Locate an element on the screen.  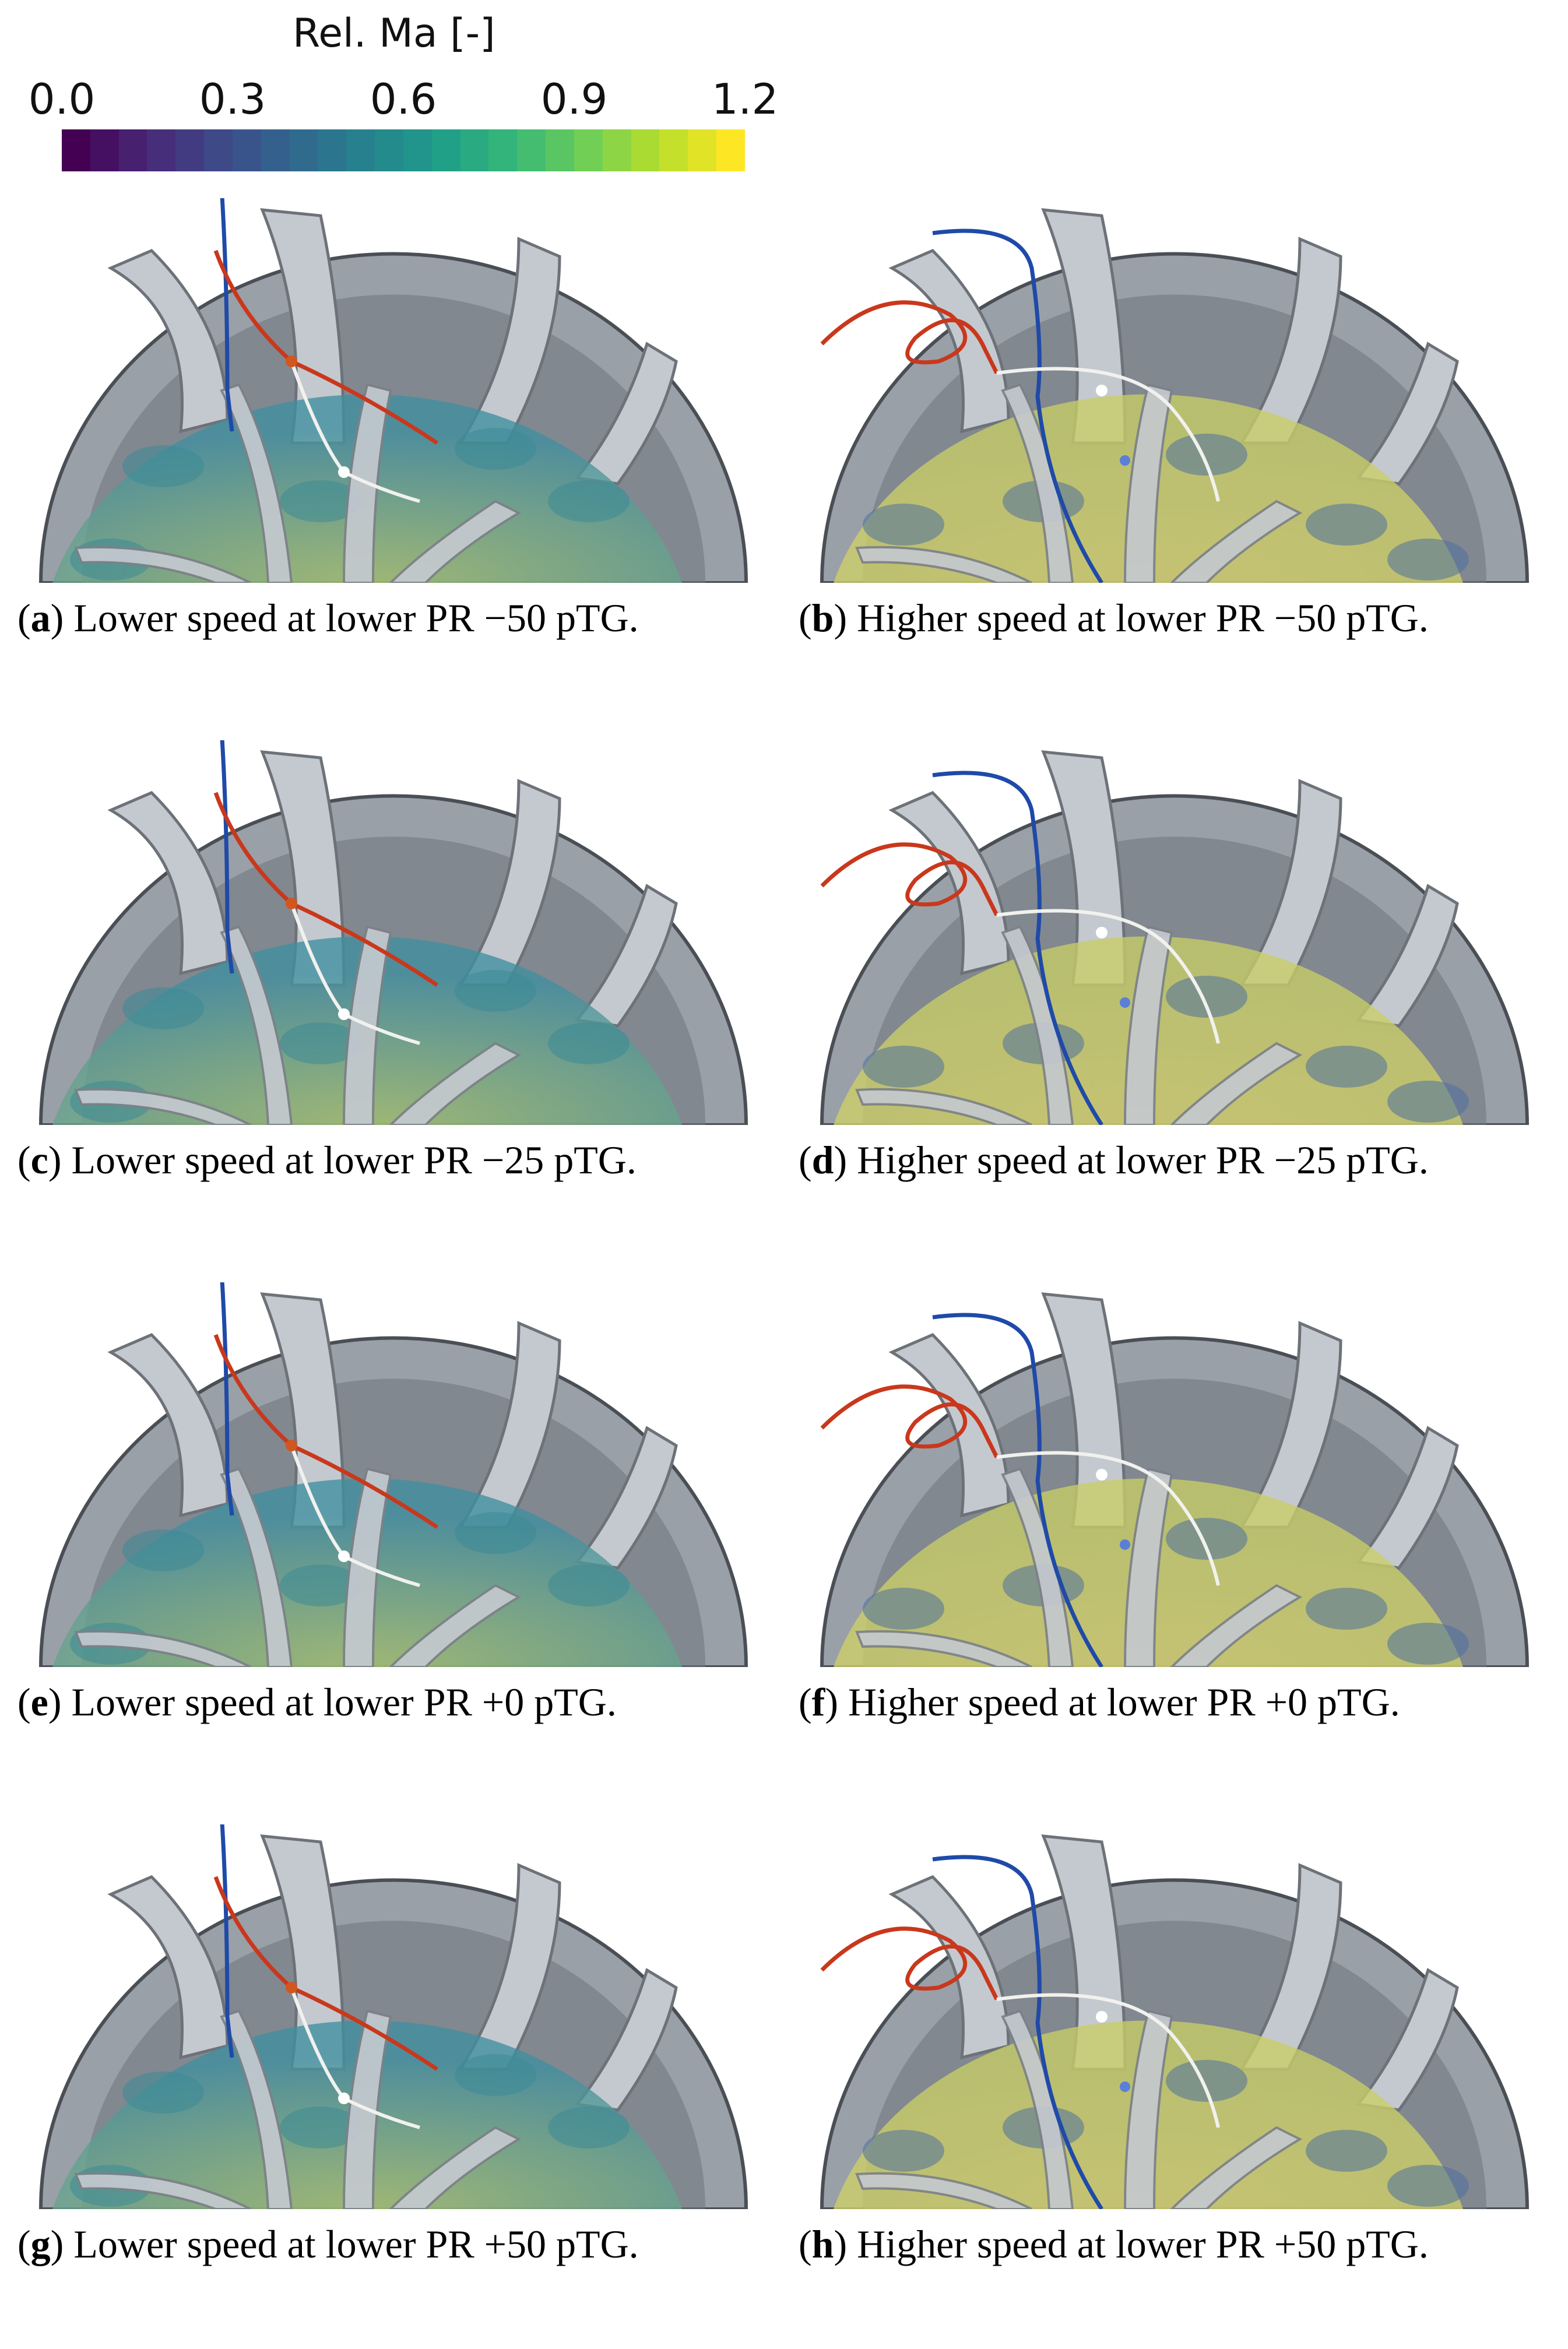
streamline-blue is located at coordinates (227, 1399).